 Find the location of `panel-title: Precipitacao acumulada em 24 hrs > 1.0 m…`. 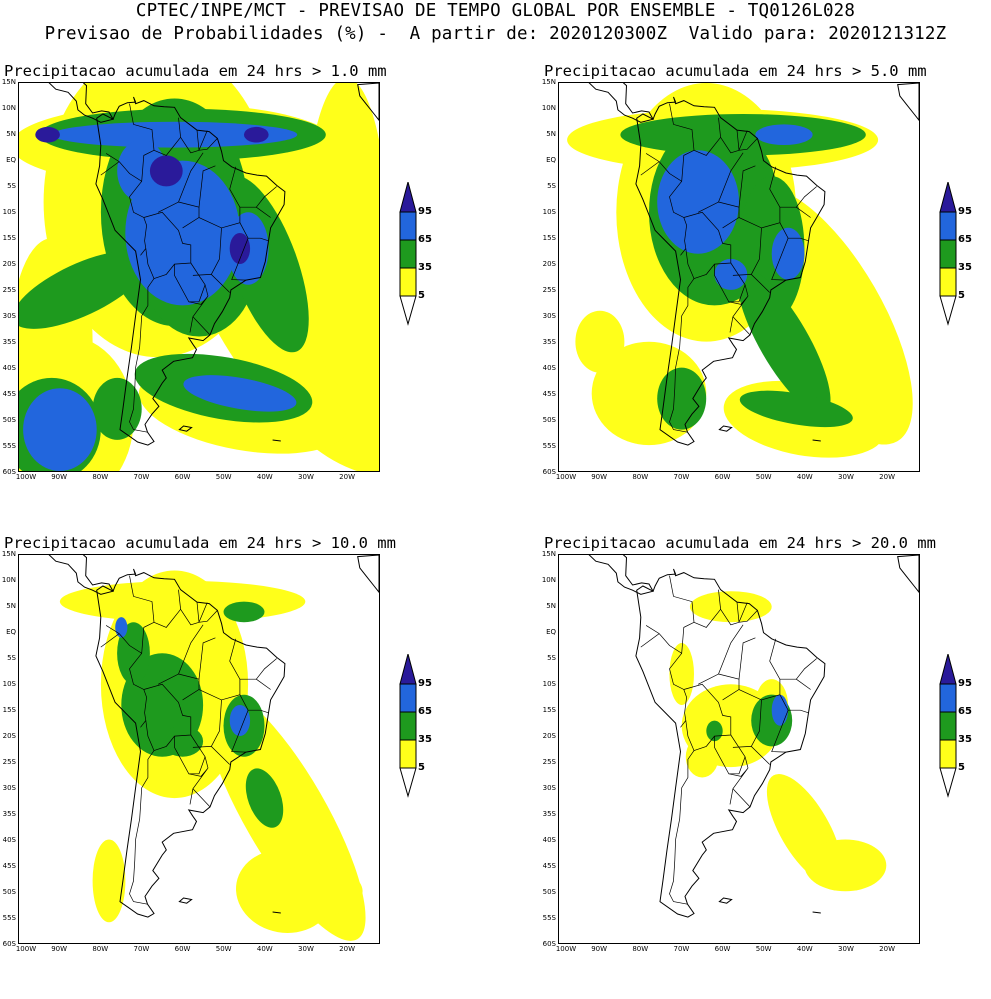

panel-title: Precipitacao acumulada em 24 hrs > 1.0 m… is located at coordinates (195, 71).